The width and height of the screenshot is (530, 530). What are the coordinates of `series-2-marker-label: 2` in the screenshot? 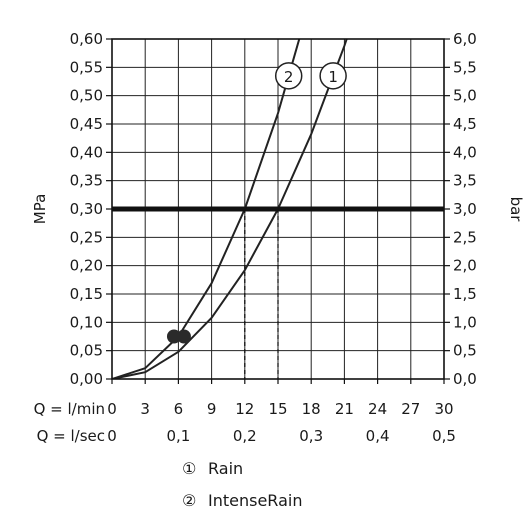 It's located at (289, 77).